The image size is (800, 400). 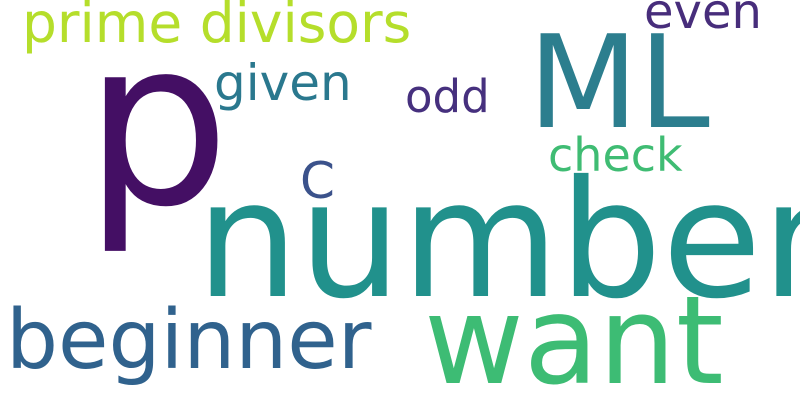 I want to click on word-check: check, so click(x=615, y=155).